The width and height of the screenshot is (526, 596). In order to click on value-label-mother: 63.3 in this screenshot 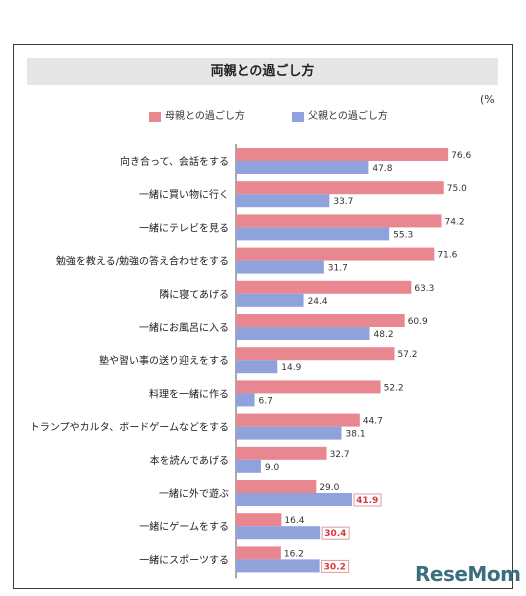, I will do `click(424, 289)`.